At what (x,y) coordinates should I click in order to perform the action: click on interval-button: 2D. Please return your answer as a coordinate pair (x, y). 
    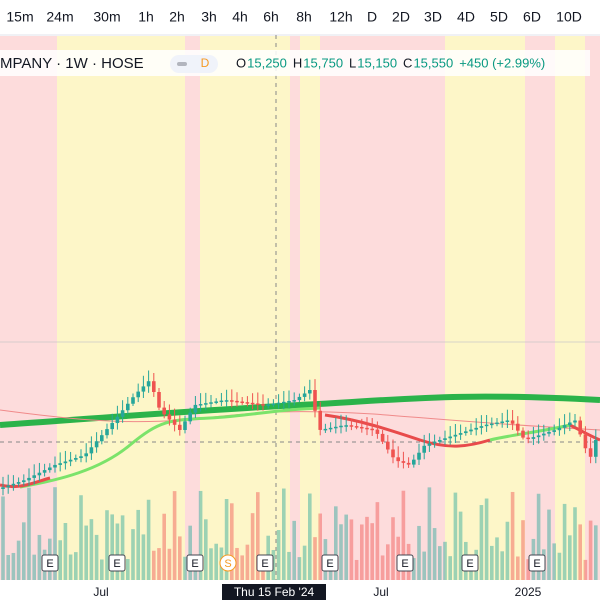
    Looking at the image, I should click on (401, 17).